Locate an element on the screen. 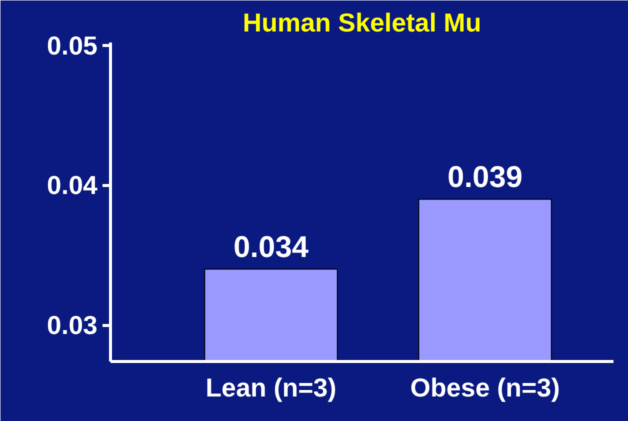 The image size is (628, 421). data-label: 0.034 is located at coordinates (271, 247).